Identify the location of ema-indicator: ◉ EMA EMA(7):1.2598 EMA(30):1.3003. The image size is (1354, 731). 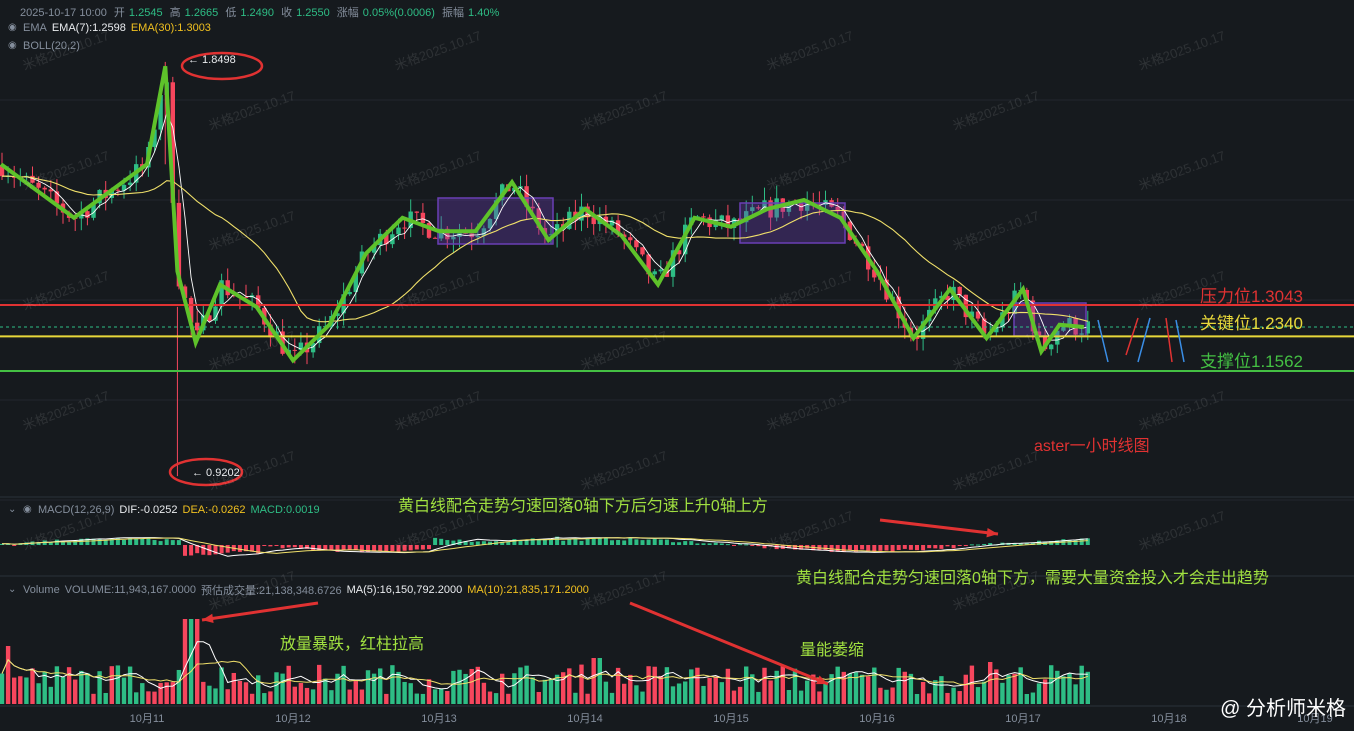
(109, 28).